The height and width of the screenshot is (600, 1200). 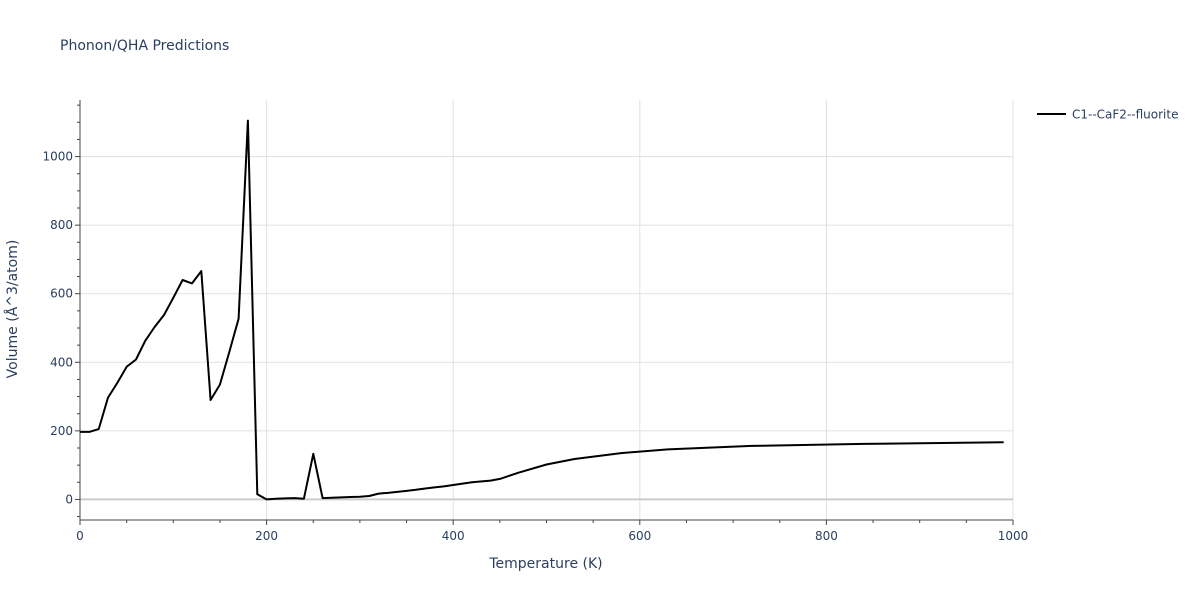 I want to click on y-tick-label: 200, so click(x=61, y=431).